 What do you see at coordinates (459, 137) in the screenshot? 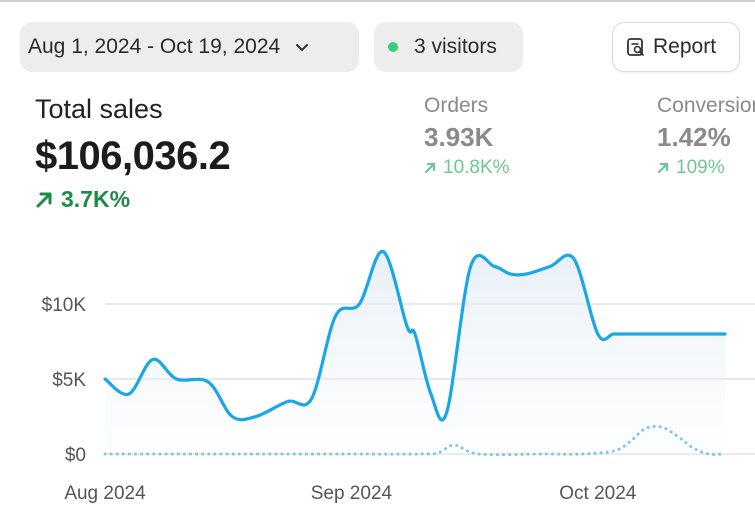
I see `orders-value: 3.93K` at bounding box center [459, 137].